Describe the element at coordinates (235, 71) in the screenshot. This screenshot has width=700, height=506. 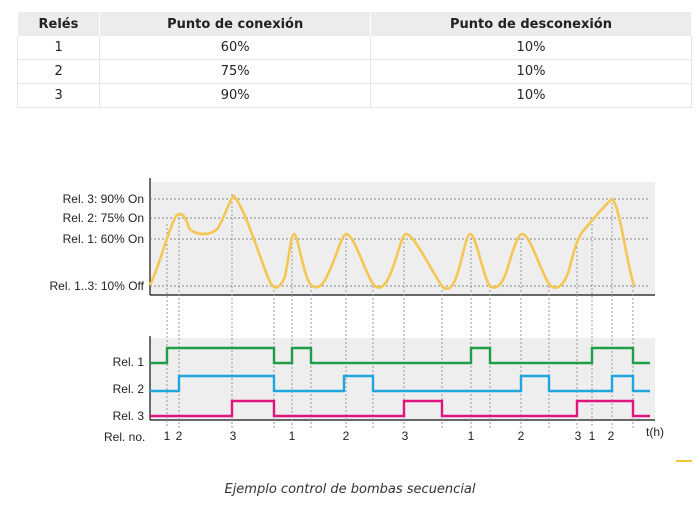
I see `cell-conexion: 75%` at that location.